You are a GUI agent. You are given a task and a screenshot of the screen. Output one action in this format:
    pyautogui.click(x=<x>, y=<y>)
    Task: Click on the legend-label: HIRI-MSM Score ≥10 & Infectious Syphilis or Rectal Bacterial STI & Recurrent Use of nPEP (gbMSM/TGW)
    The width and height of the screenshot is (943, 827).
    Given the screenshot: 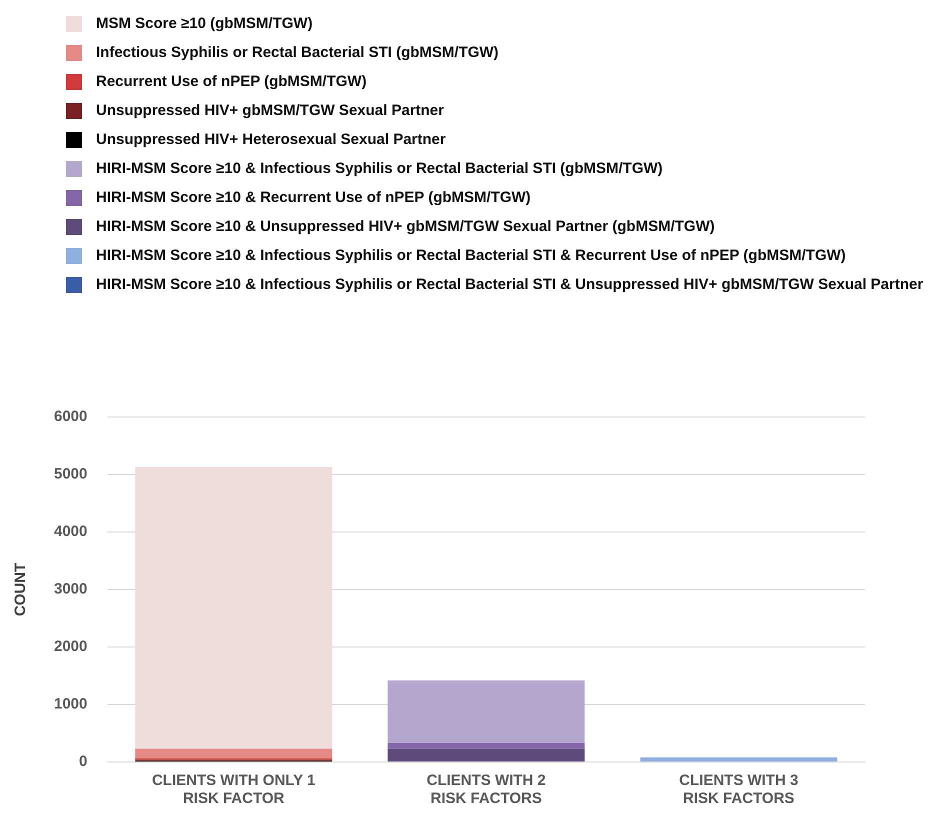 What is the action you would take?
    pyautogui.click(x=471, y=256)
    